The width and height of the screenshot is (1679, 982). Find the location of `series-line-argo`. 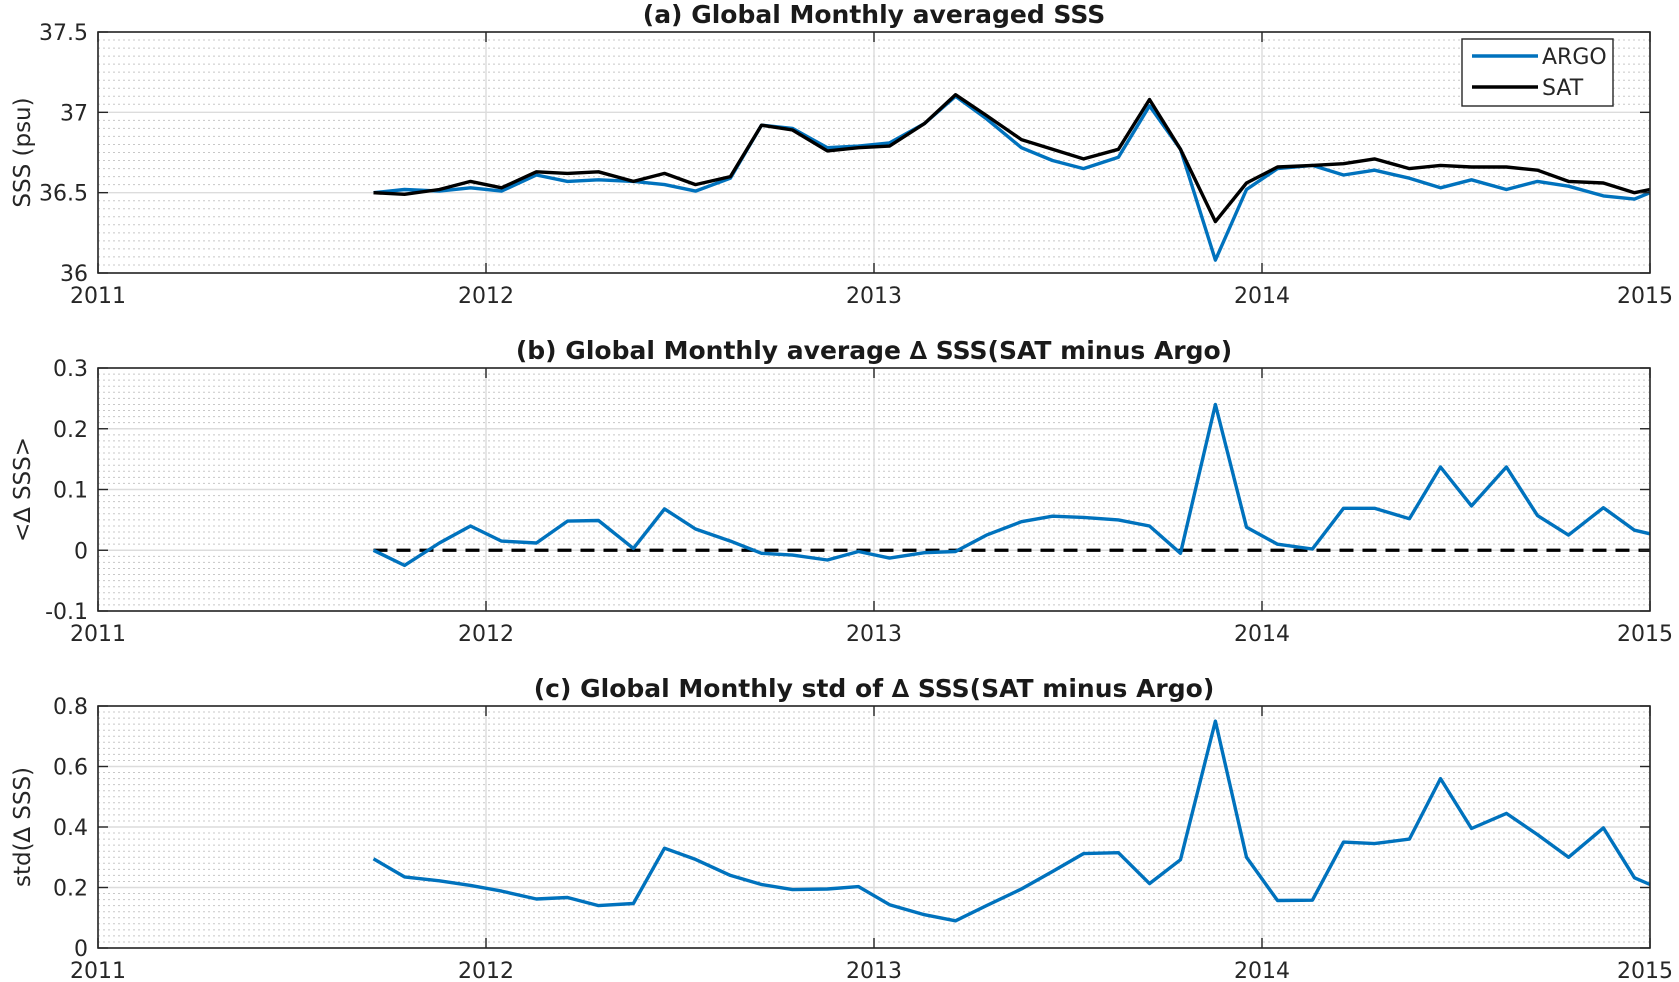

series-line-argo is located at coordinates (1012, 178).